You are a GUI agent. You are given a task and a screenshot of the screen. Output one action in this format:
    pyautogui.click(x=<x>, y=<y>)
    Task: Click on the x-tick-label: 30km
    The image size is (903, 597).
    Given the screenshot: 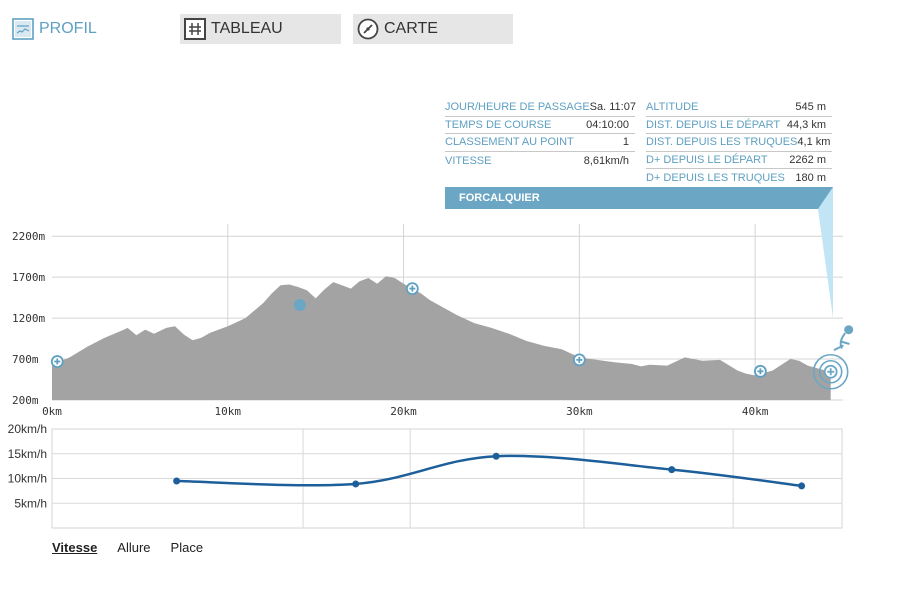 What is the action you would take?
    pyautogui.click(x=579, y=411)
    